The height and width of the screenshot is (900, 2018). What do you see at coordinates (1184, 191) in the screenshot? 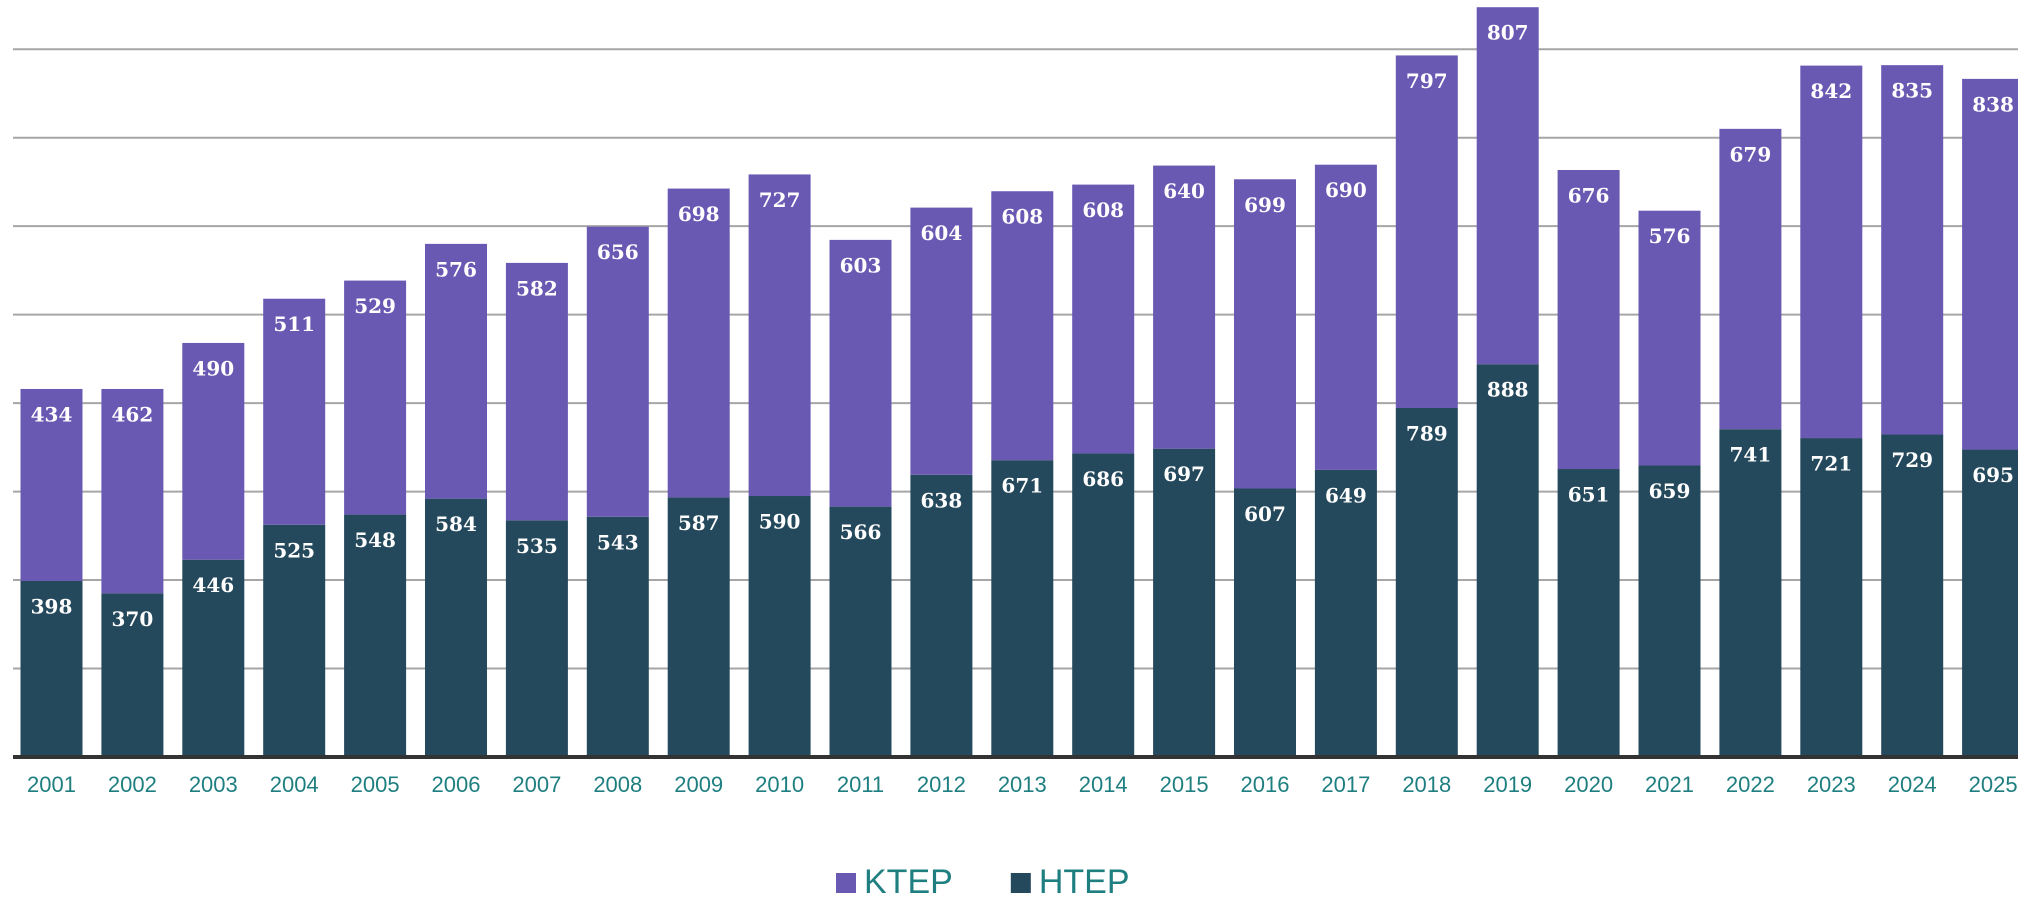
I see `data-label: 640` at bounding box center [1184, 191].